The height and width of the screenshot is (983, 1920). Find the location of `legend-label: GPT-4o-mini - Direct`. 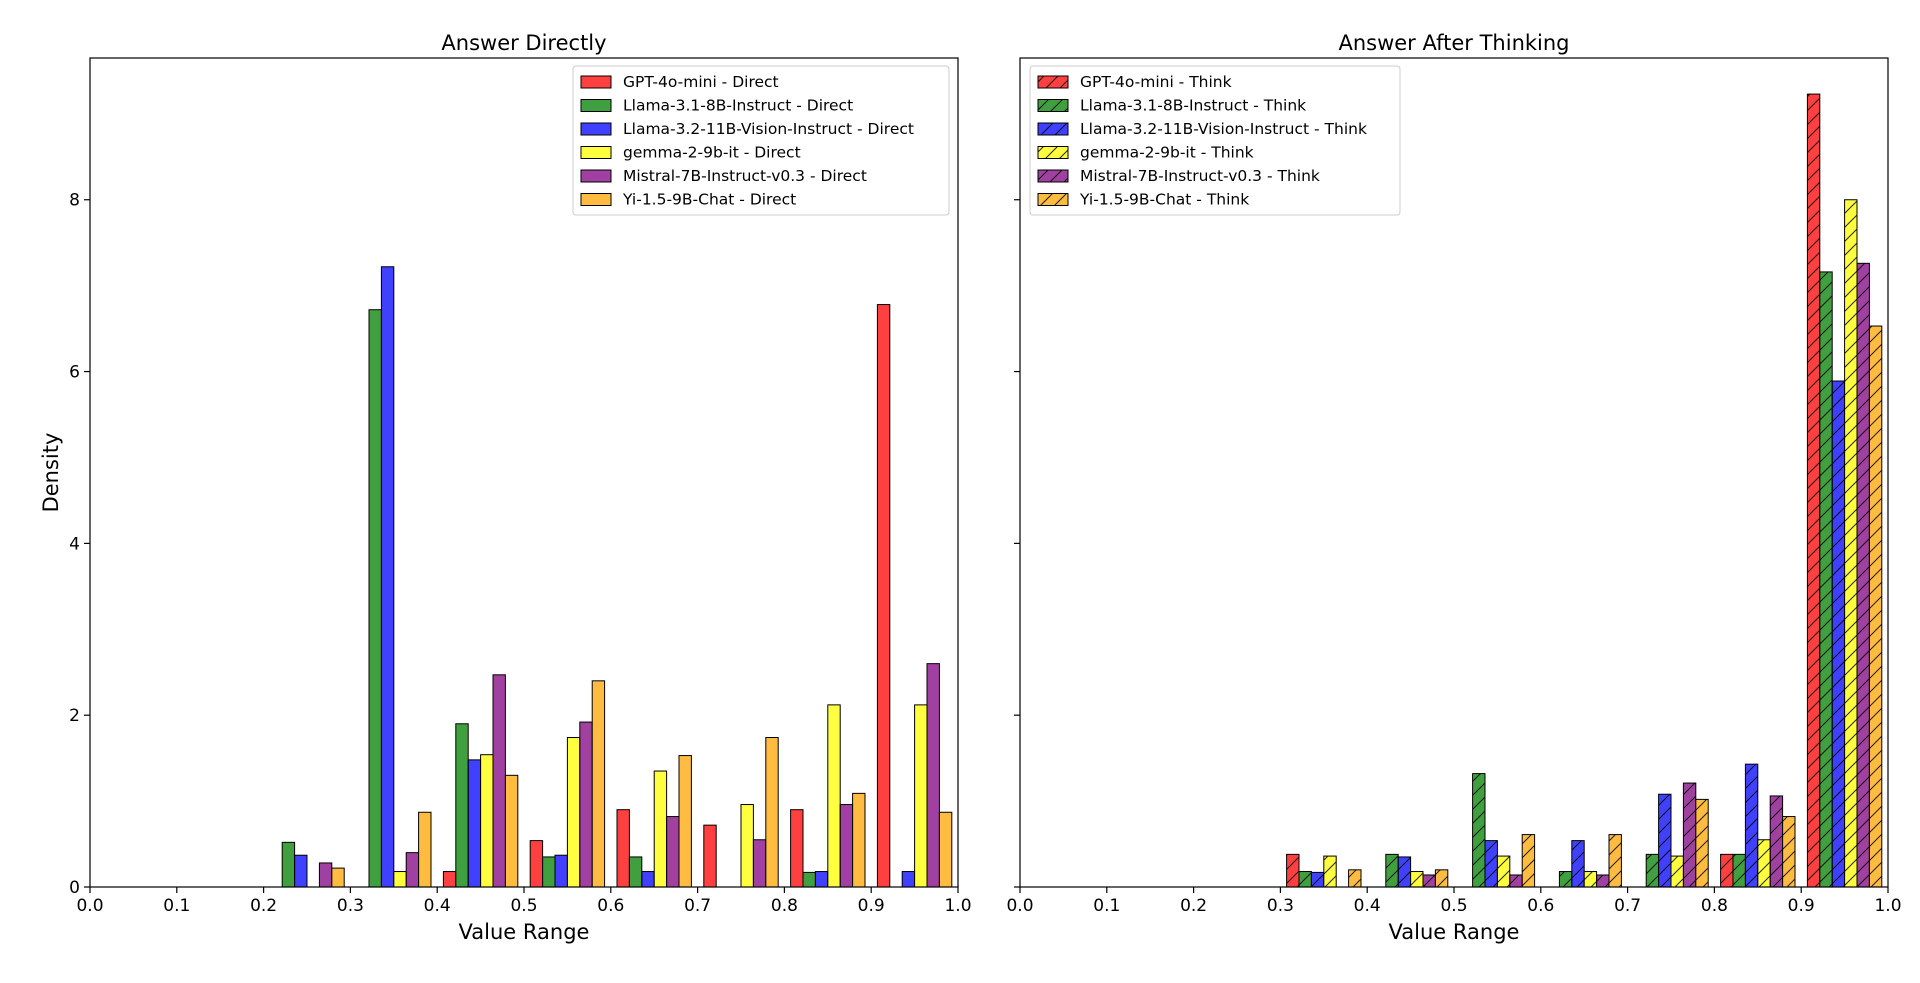

legend-label: GPT-4o-mini - Direct is located at coordinates (701, 82).